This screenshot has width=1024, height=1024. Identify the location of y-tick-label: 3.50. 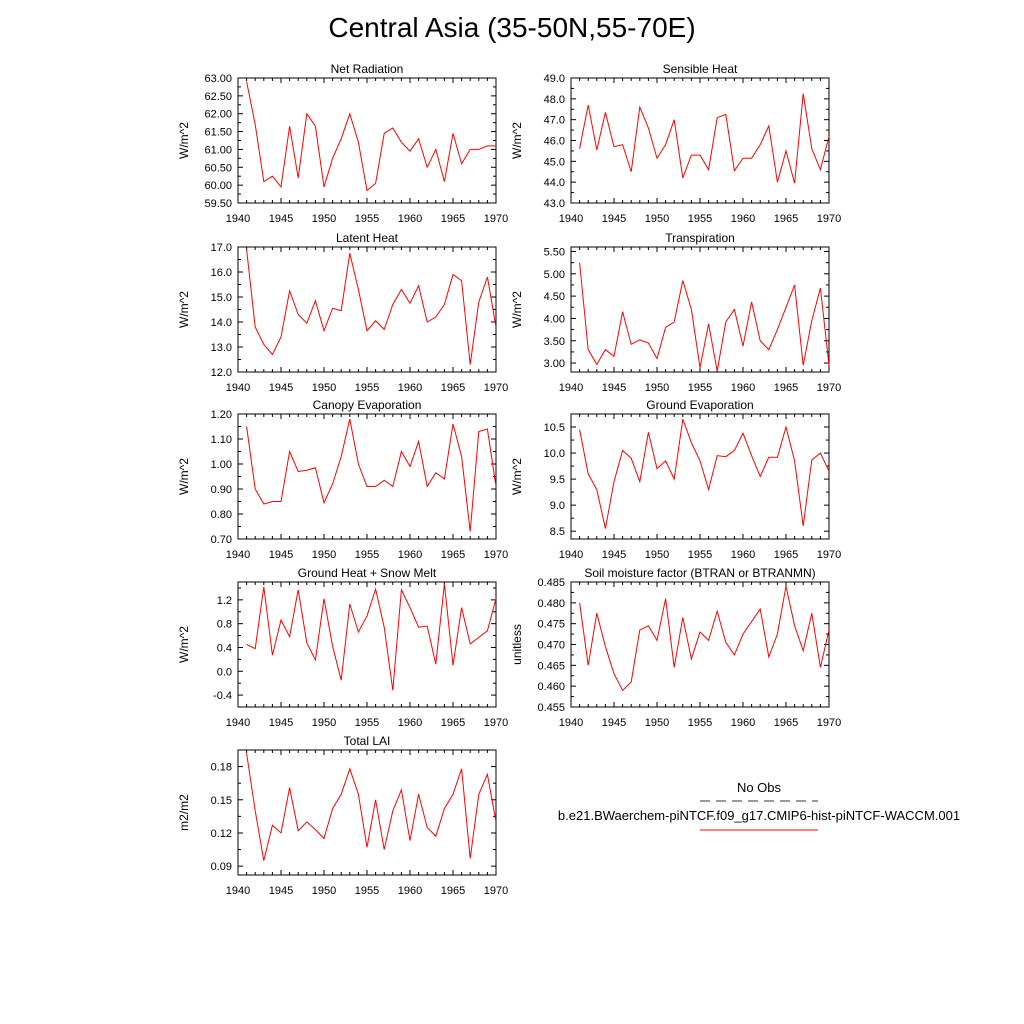
(554, 342).